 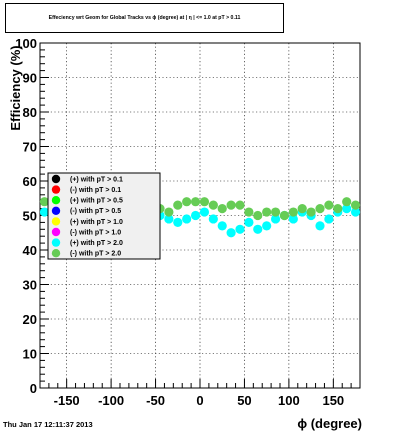 I want to click on x-tick-label: -50, so click(x=155, y=400).